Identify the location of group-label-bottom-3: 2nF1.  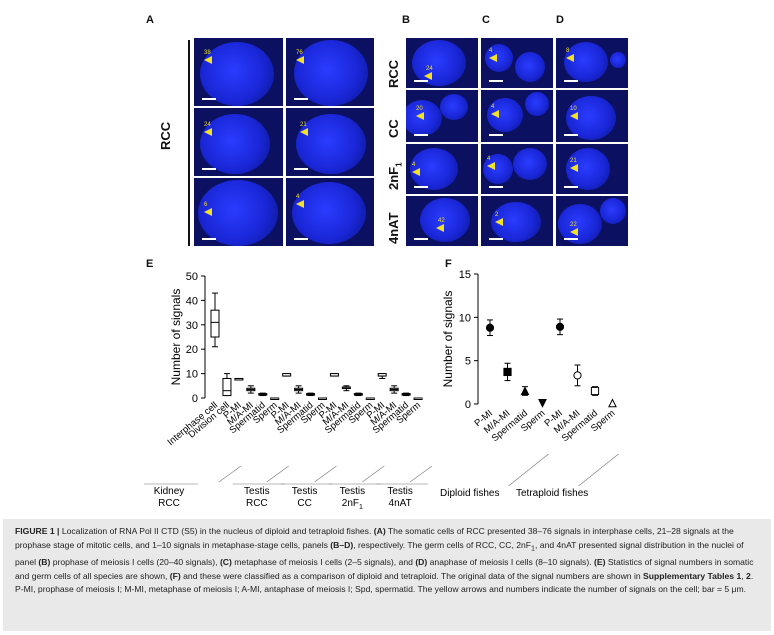
(352, 504).